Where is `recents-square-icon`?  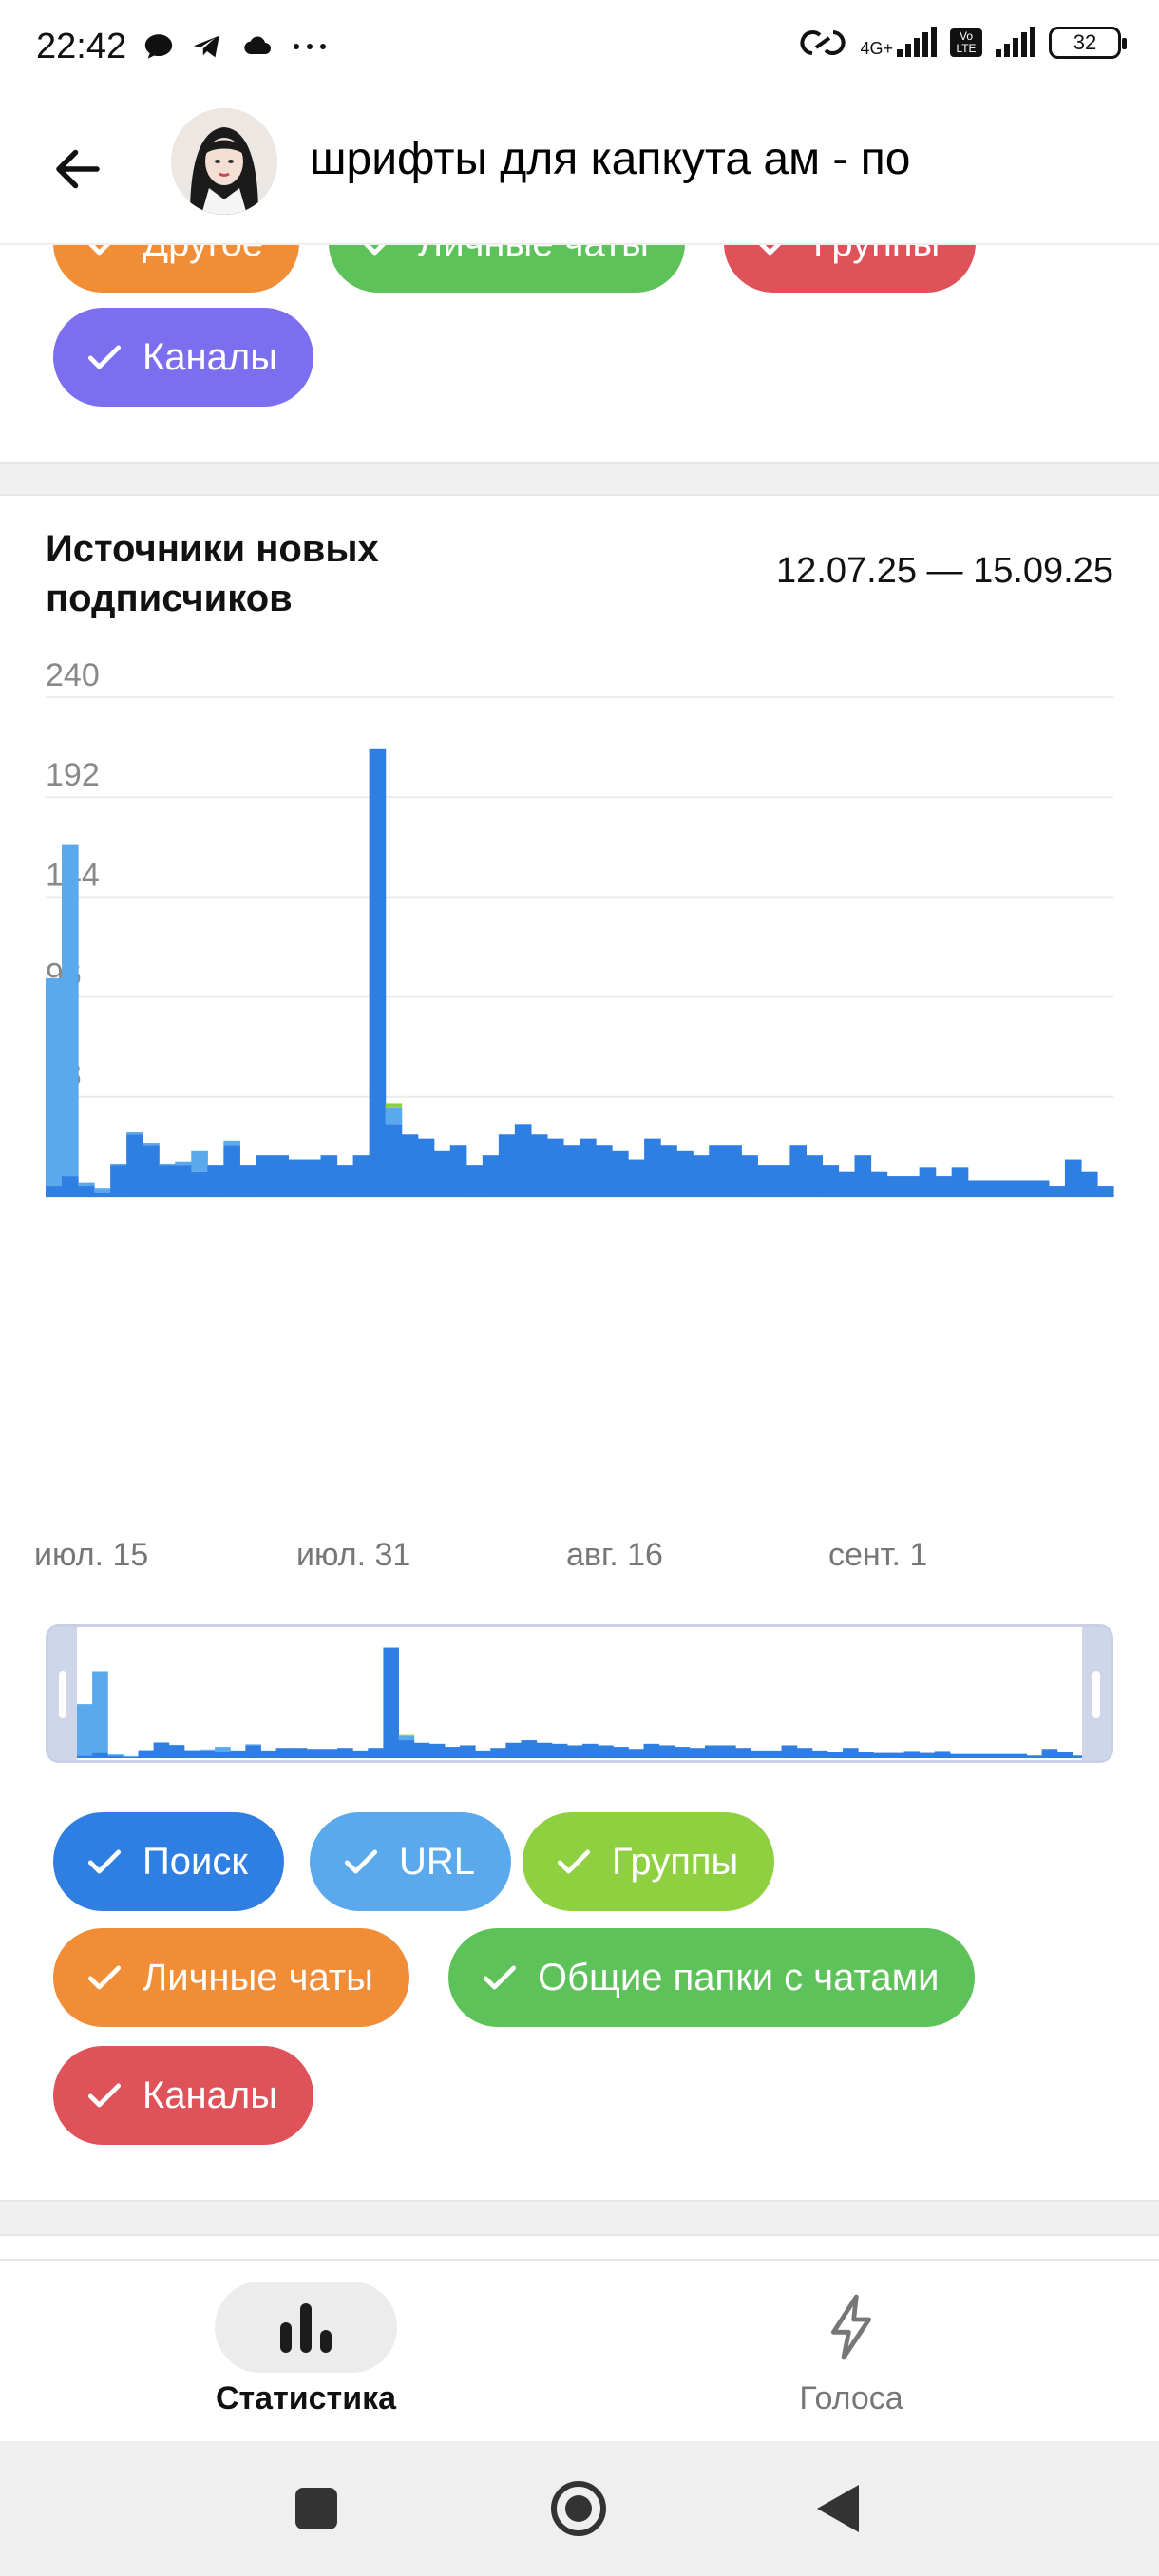
recents-square-icon is located at coordinates (316, 2508).